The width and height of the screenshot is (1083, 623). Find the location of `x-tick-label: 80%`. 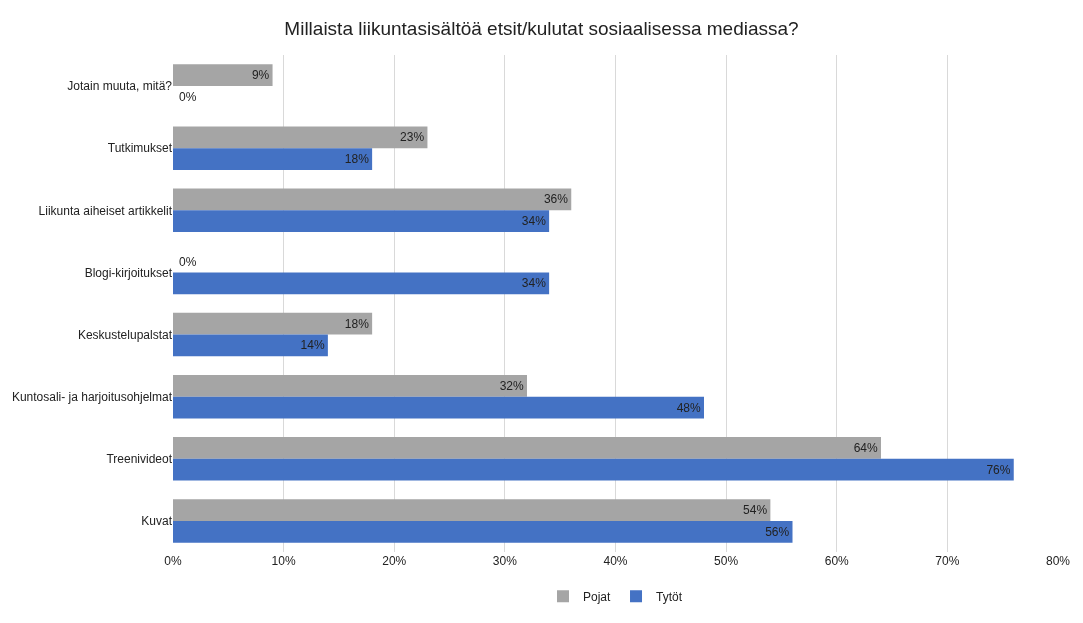

x-tick-label: 80% is located at coordinates (1058, 561).